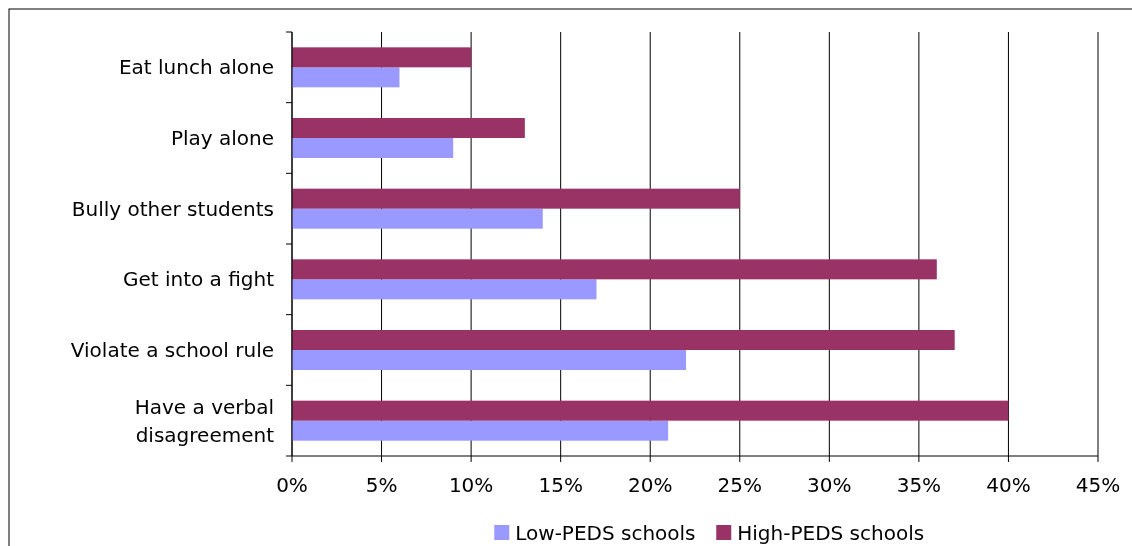  What do you see at coordinates (1008, 485) in the screenshot?
I see `x-tick-label: 40%` at bounding box center [1008, 485].